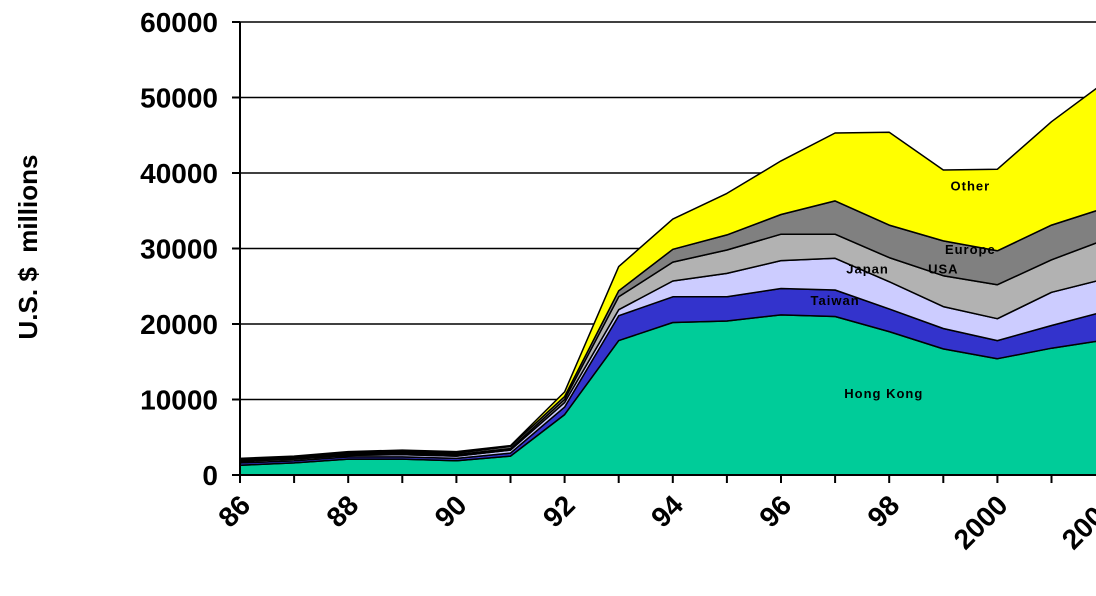  Describe the element at coordinates (451, 511) in the screenshot. I see `x-tick-label: 90` at that location.